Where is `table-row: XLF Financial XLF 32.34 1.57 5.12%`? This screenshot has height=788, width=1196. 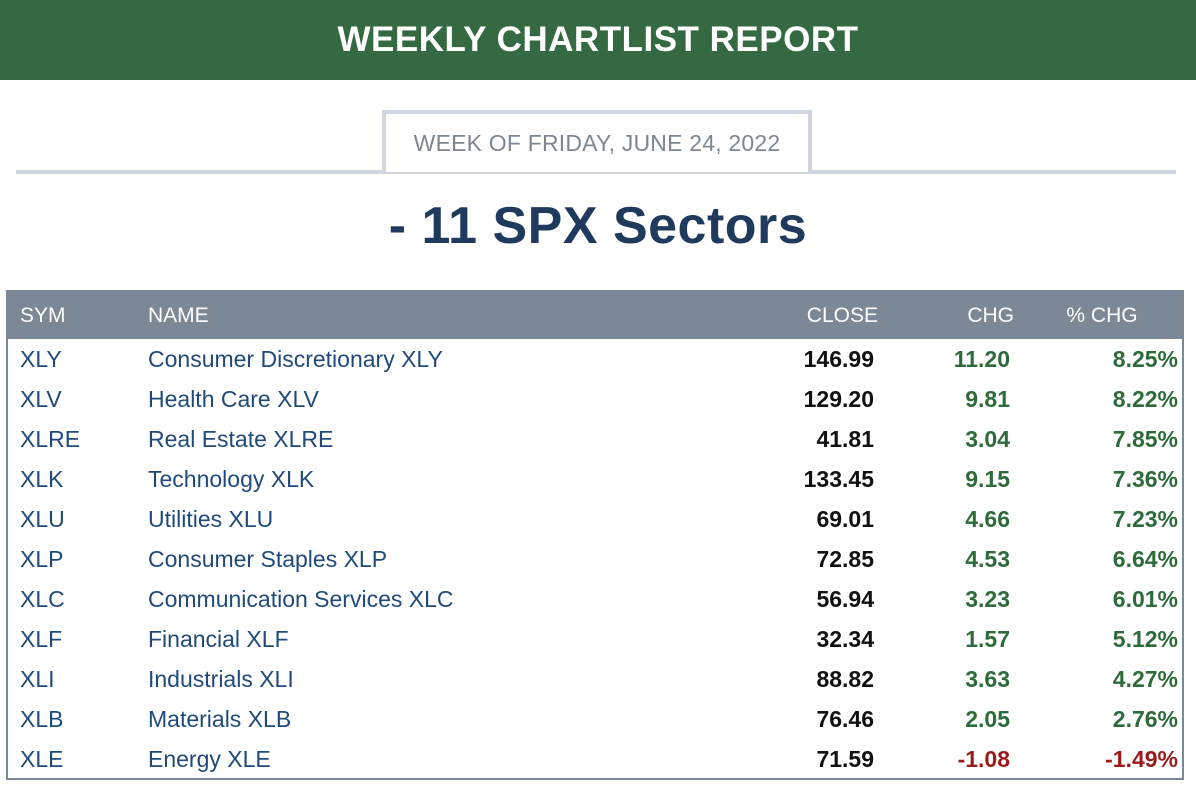 table-row: XLF Financial XLF 32.34 1.57 5.12% is located at coordinates (595, 639).